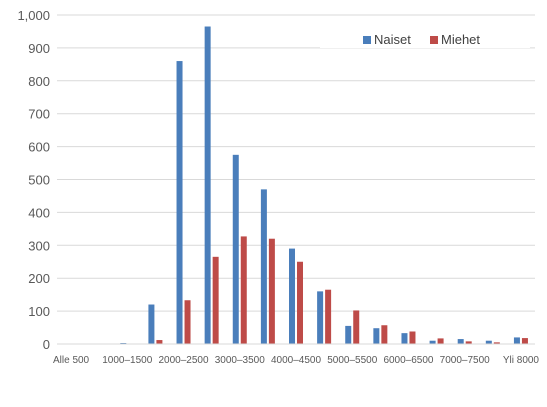 The height and width of the screenshot is (407, 547). Describe the element at coordinates (183, 360) in the screenshot. I see `x-tick-label: 2000–2500` at that location.